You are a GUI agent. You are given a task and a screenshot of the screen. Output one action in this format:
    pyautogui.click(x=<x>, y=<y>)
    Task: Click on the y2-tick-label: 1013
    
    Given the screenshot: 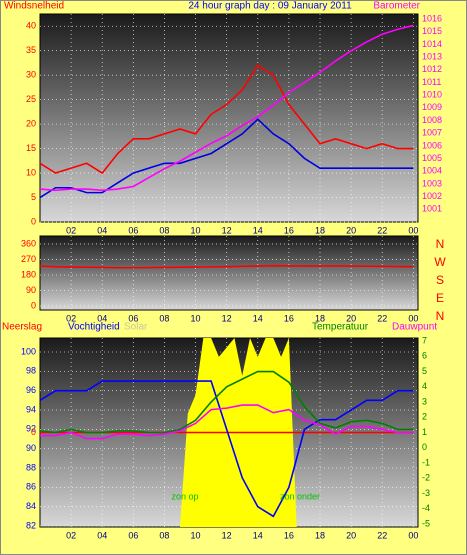 What is the action you would take?
    pyautogui.click(x=432, y=56)
    